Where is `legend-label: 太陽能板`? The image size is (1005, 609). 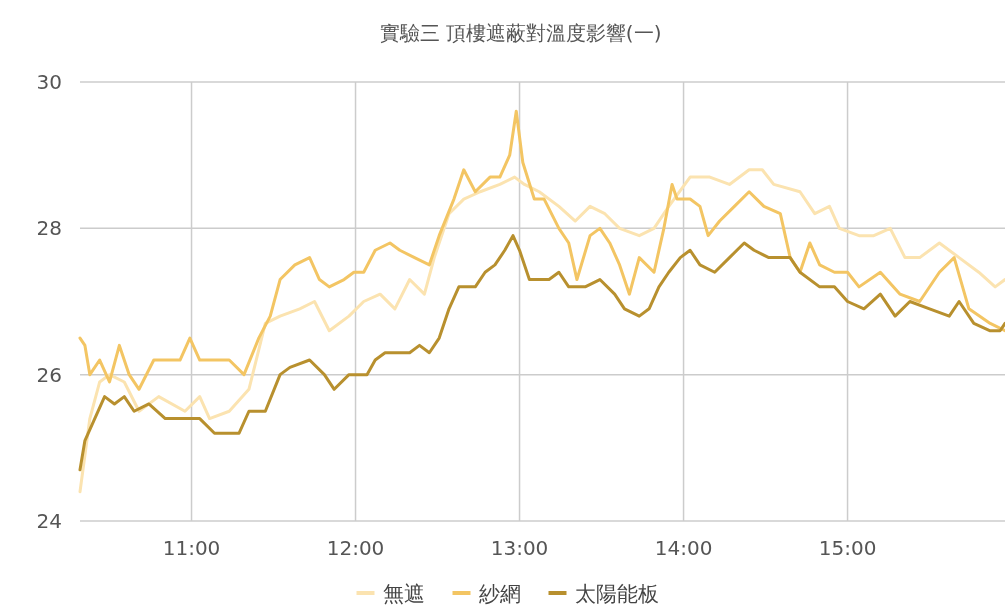
legend-label: 太陽能板 is located at coordinates (616, 594).